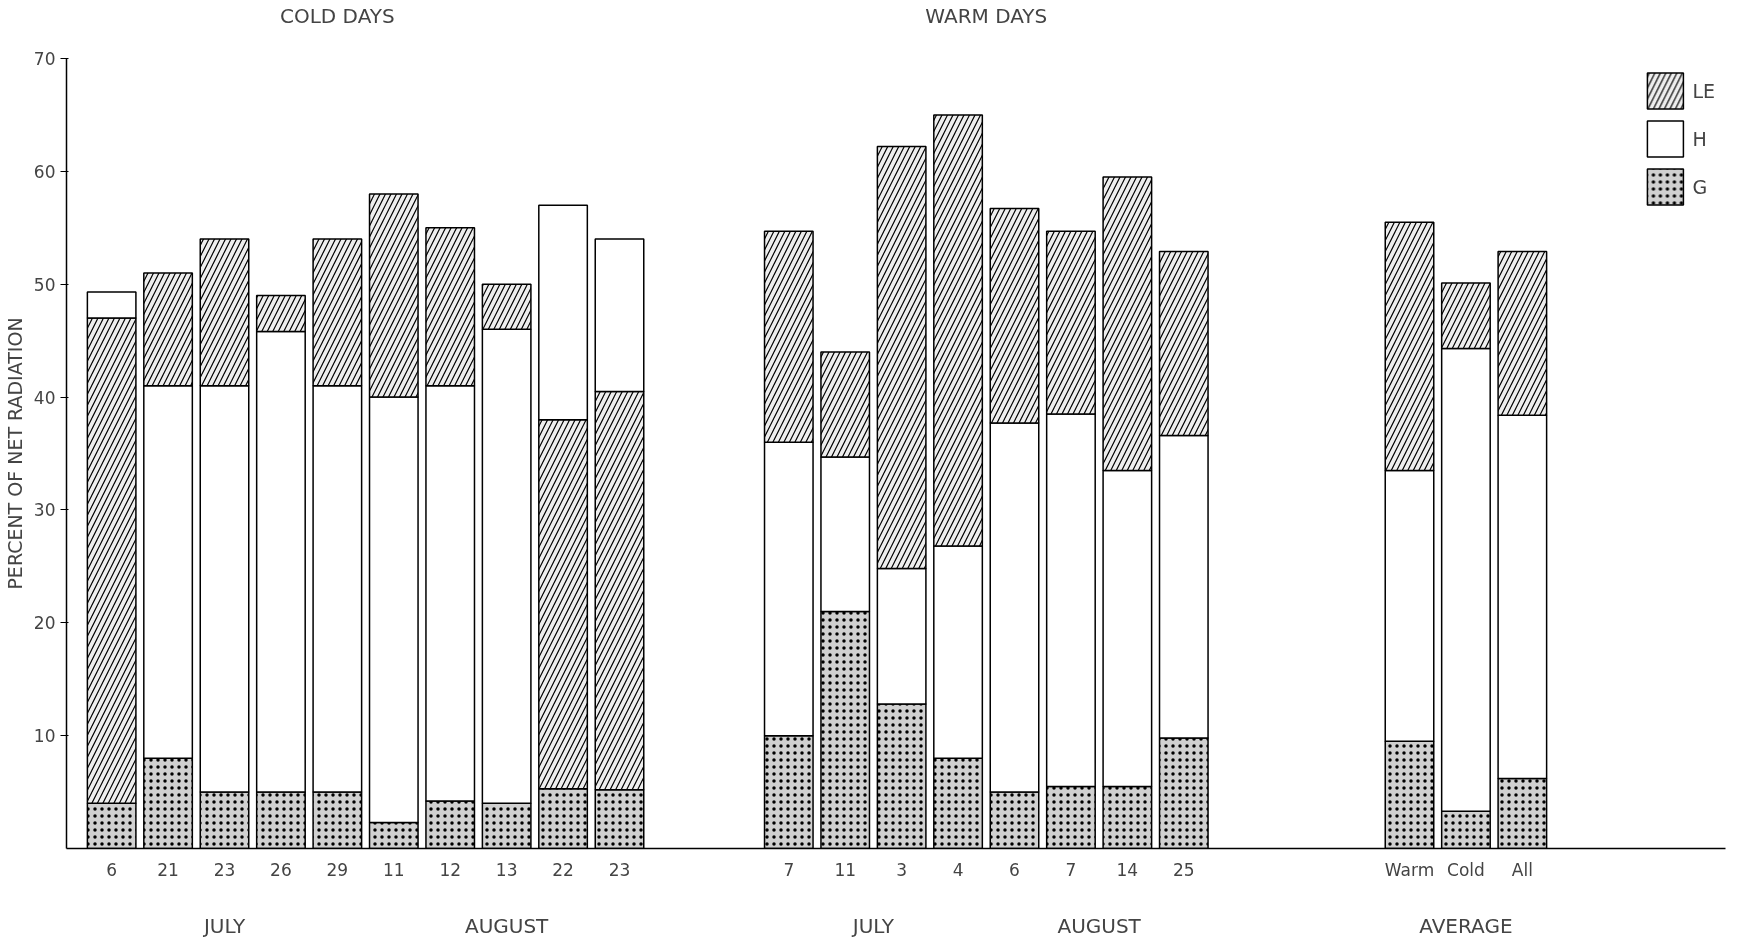 The image size is (1740, 951). Describe the element at coordinates (902, 869) in the screenshot. I see `x-tick-label: 3` at that location.